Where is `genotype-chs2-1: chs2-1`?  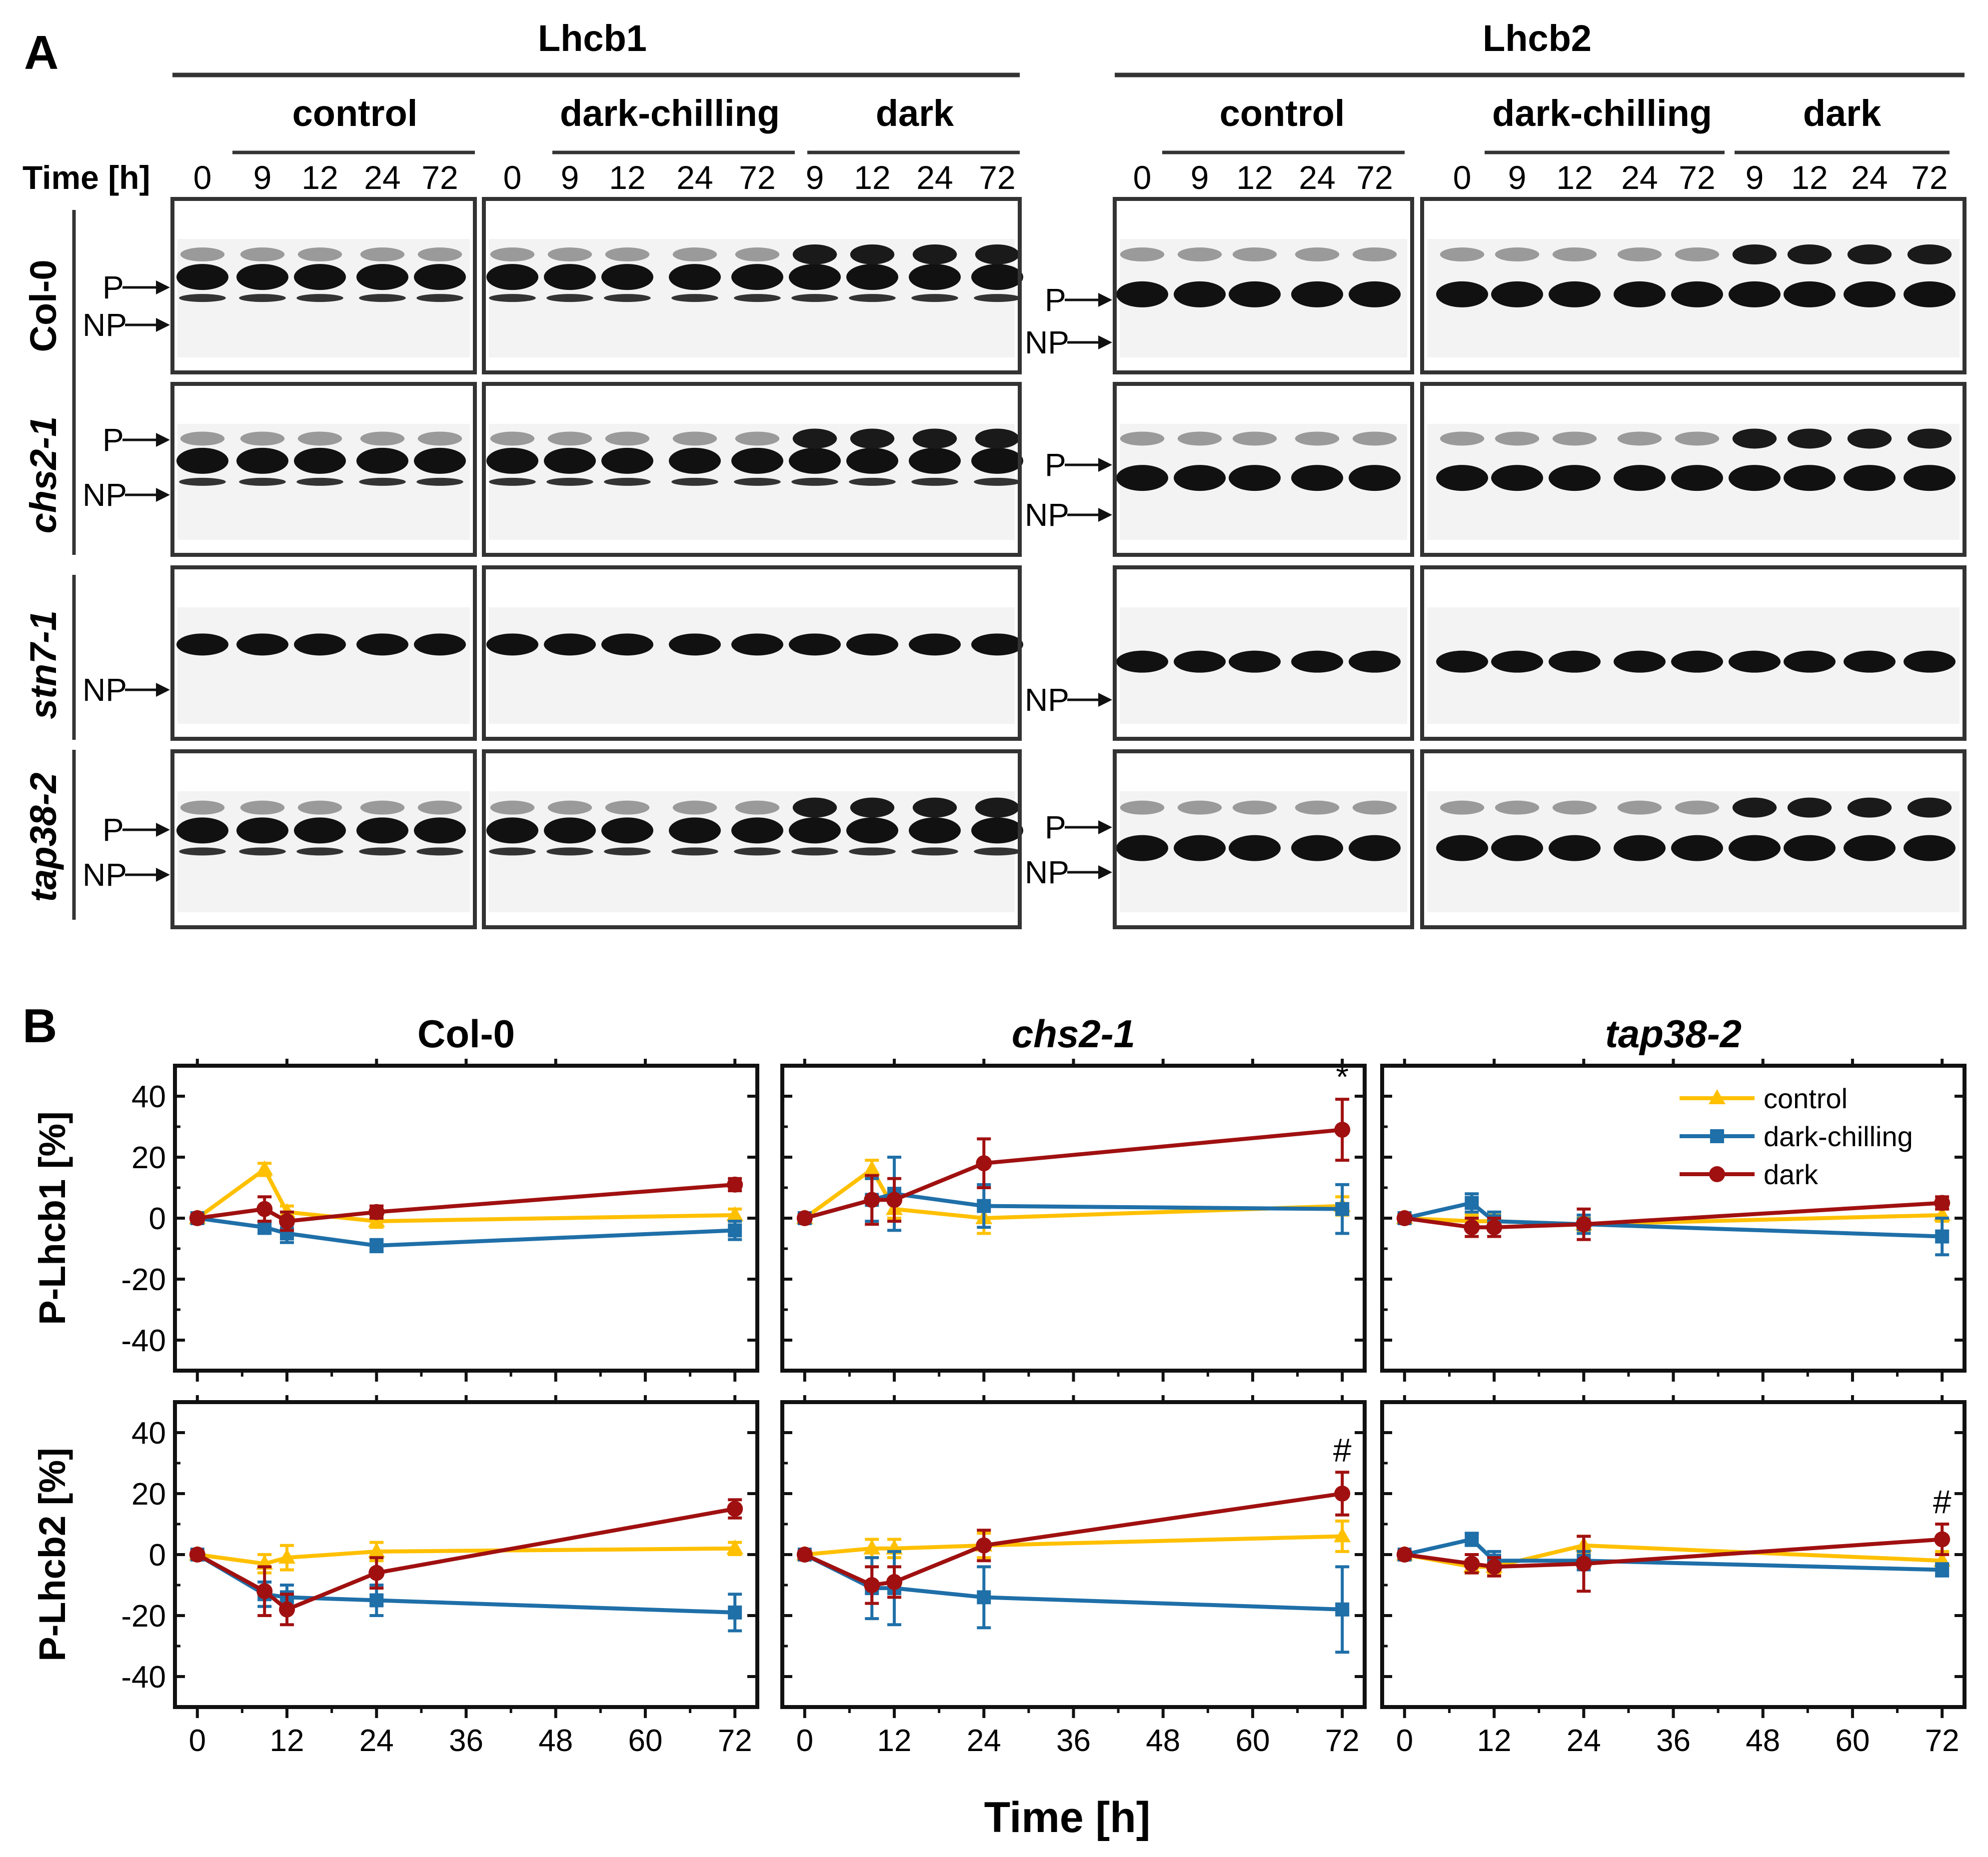
genotype-chs2-1: chs2-1 is located at coordinates (43, 474).